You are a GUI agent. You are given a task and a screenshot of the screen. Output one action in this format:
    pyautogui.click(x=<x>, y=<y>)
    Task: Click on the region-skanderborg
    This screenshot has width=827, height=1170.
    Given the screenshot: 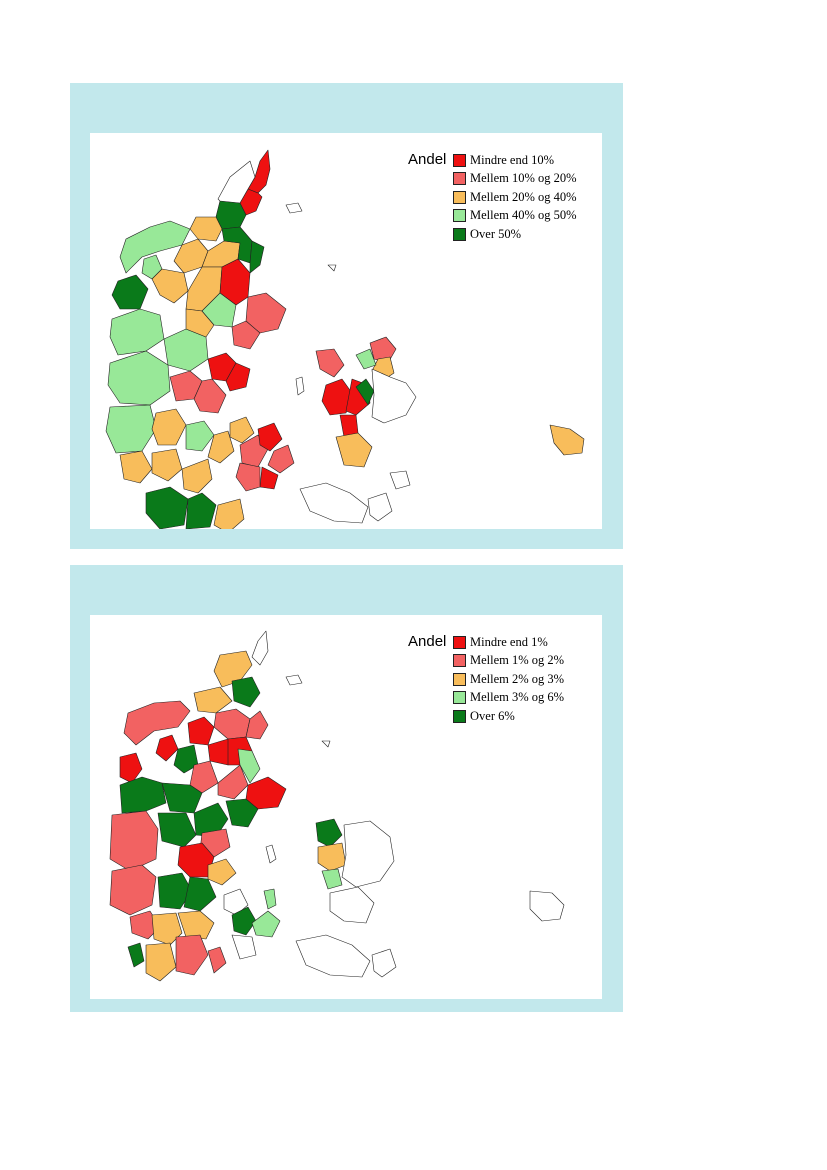 What is the action you would take?
    pyautogui.click(x=238, y=377)
    